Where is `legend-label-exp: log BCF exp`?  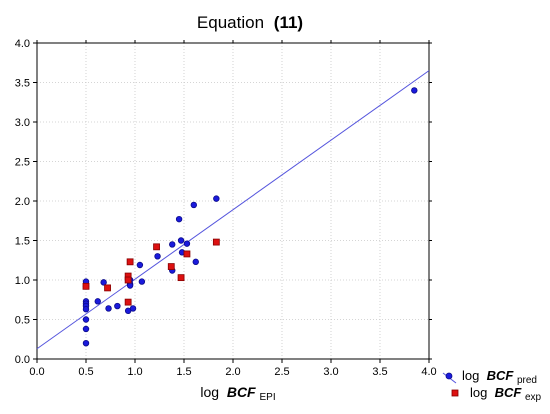 legend-label-exp: log BCF exp is located at coordinates (505, 394).